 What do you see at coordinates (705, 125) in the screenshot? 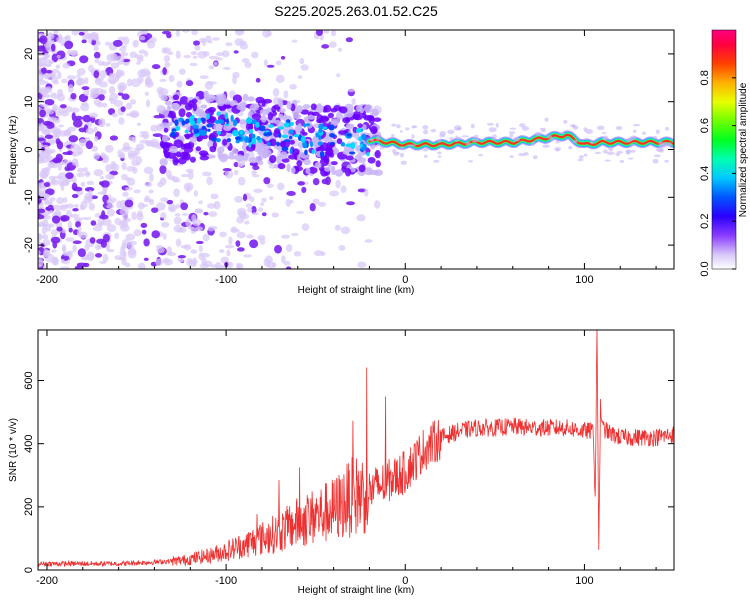
I see `colorbar-tick-label: 0.6` at bounding box center [705, 125].